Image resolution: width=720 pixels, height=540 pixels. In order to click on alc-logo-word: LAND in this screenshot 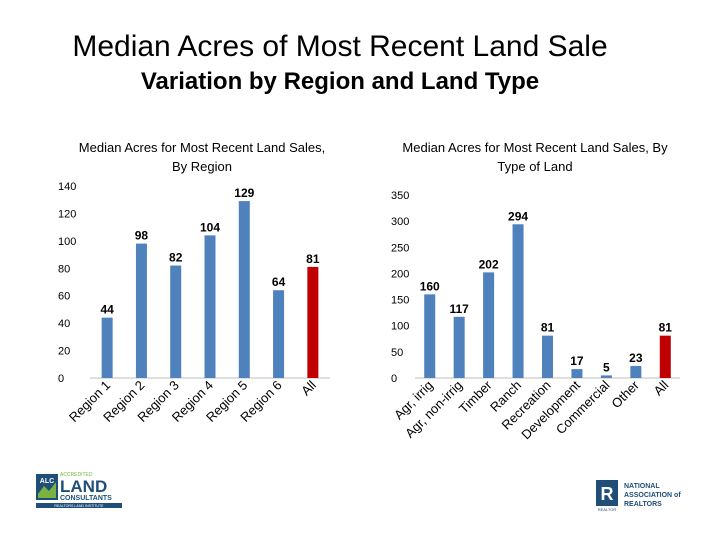, I will do `click(83, 486)`.